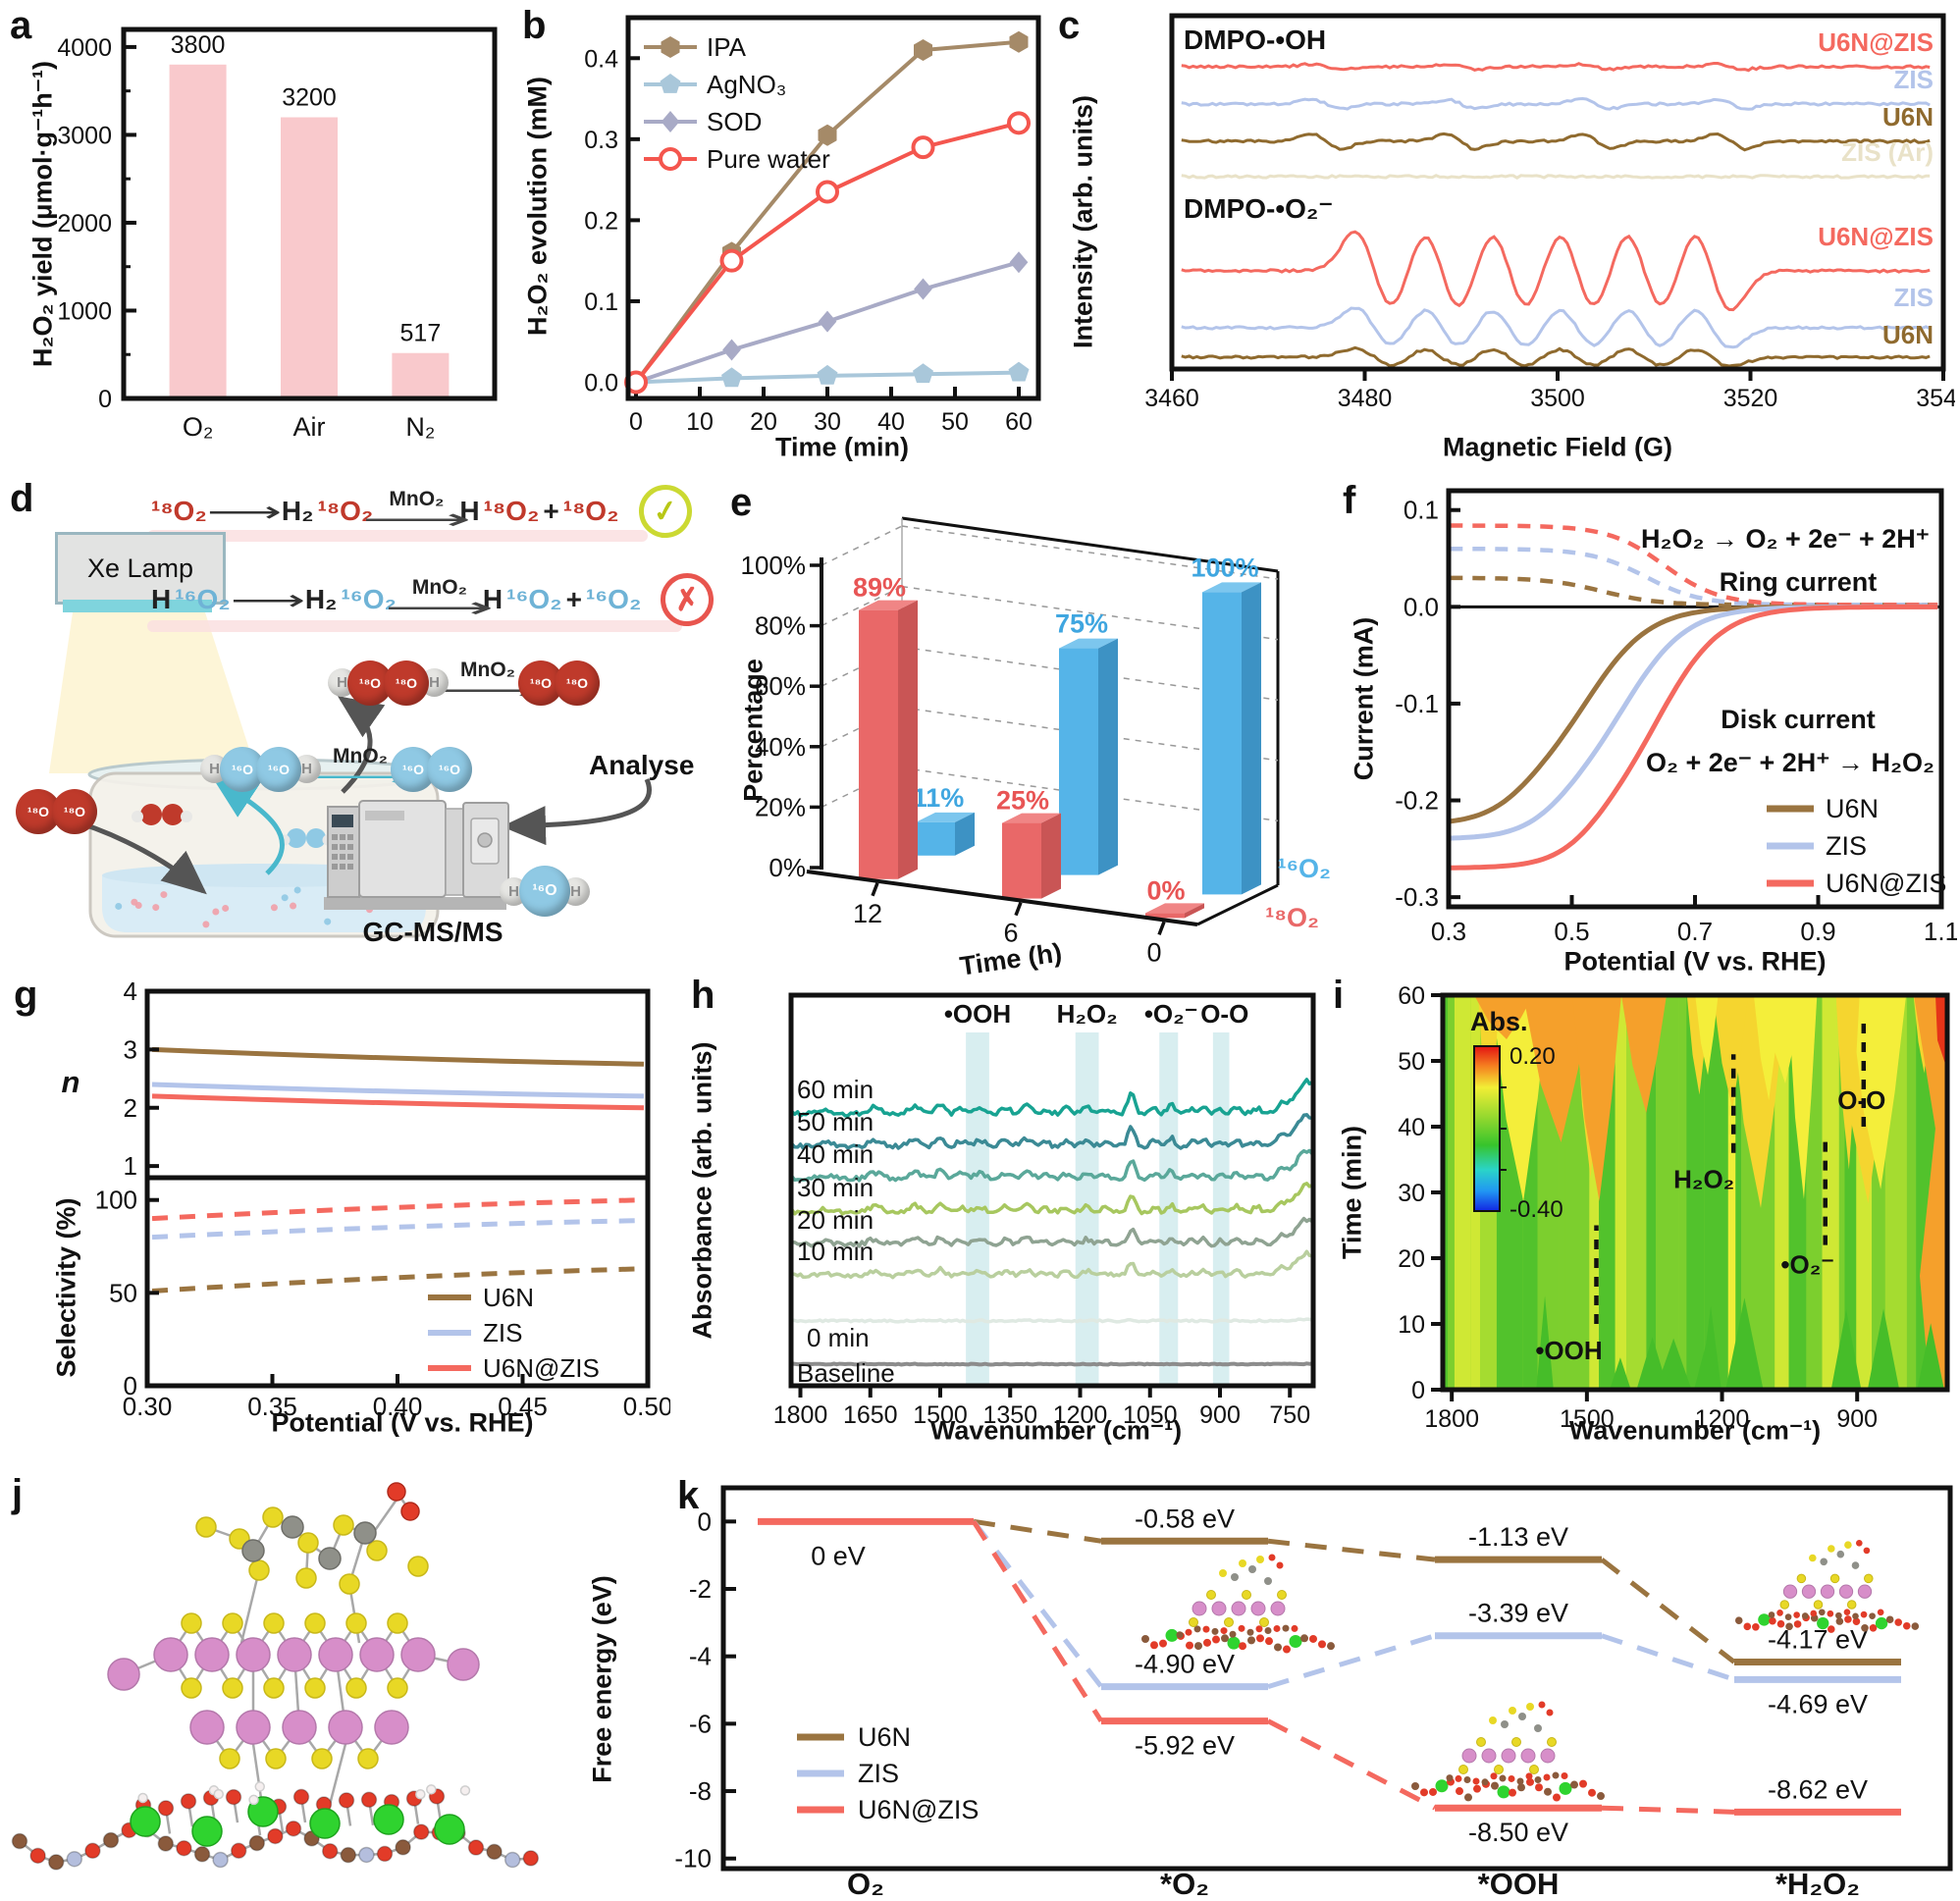  What do you see at coordinates (1452, 1419) in the screenshot?
I see `svg-text: 1800` at bounding box center [1452, 1419].